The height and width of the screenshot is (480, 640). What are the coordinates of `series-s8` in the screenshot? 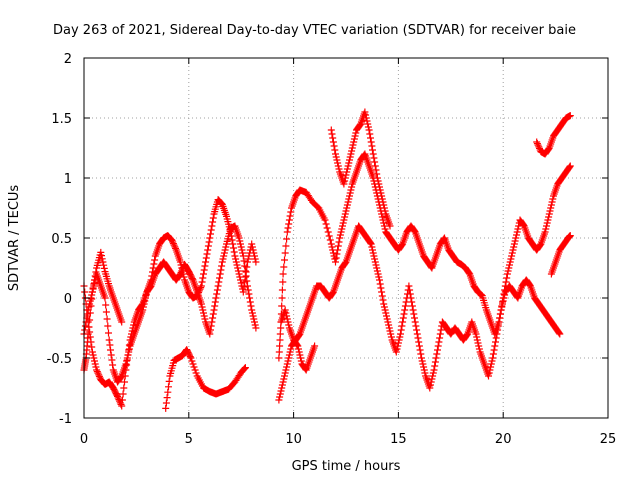 It's located at (360, 169).